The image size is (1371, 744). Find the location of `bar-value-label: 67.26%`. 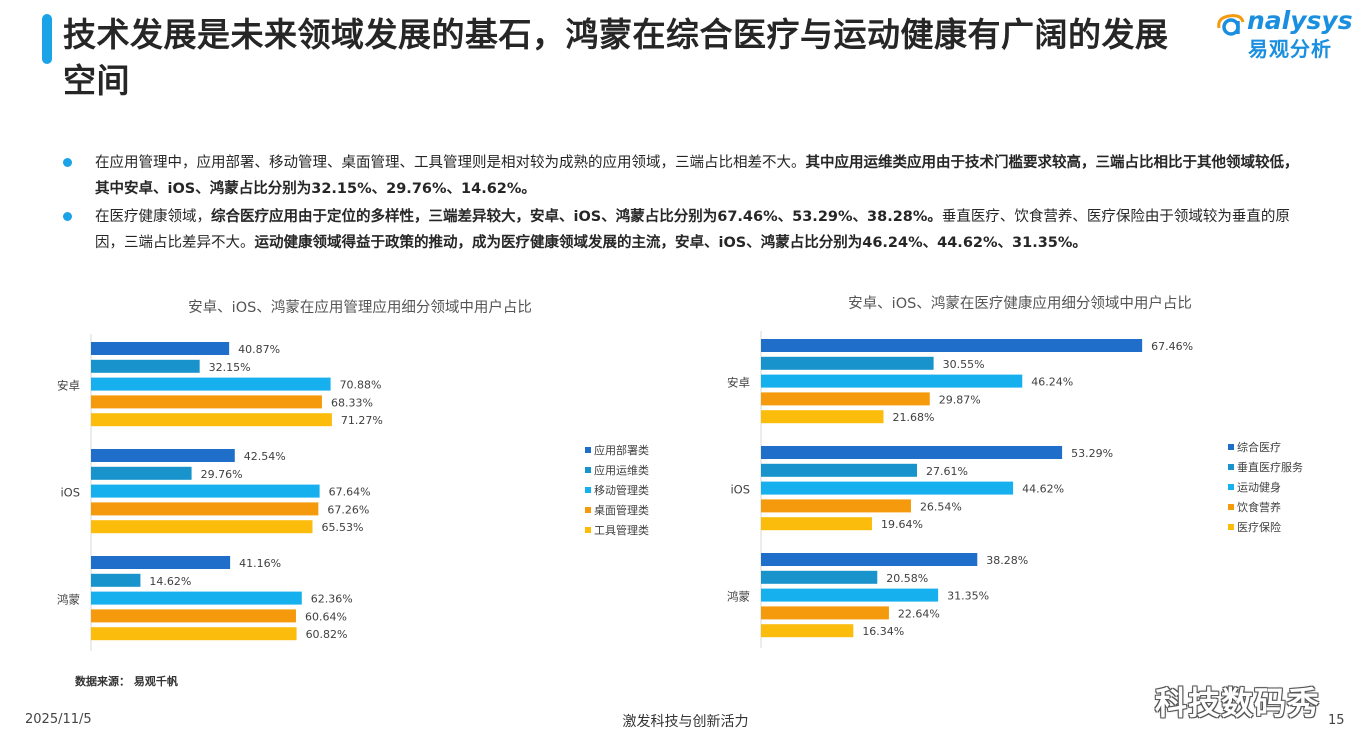

bar-value-label: 67.26% is located at coordinates (348, 509).